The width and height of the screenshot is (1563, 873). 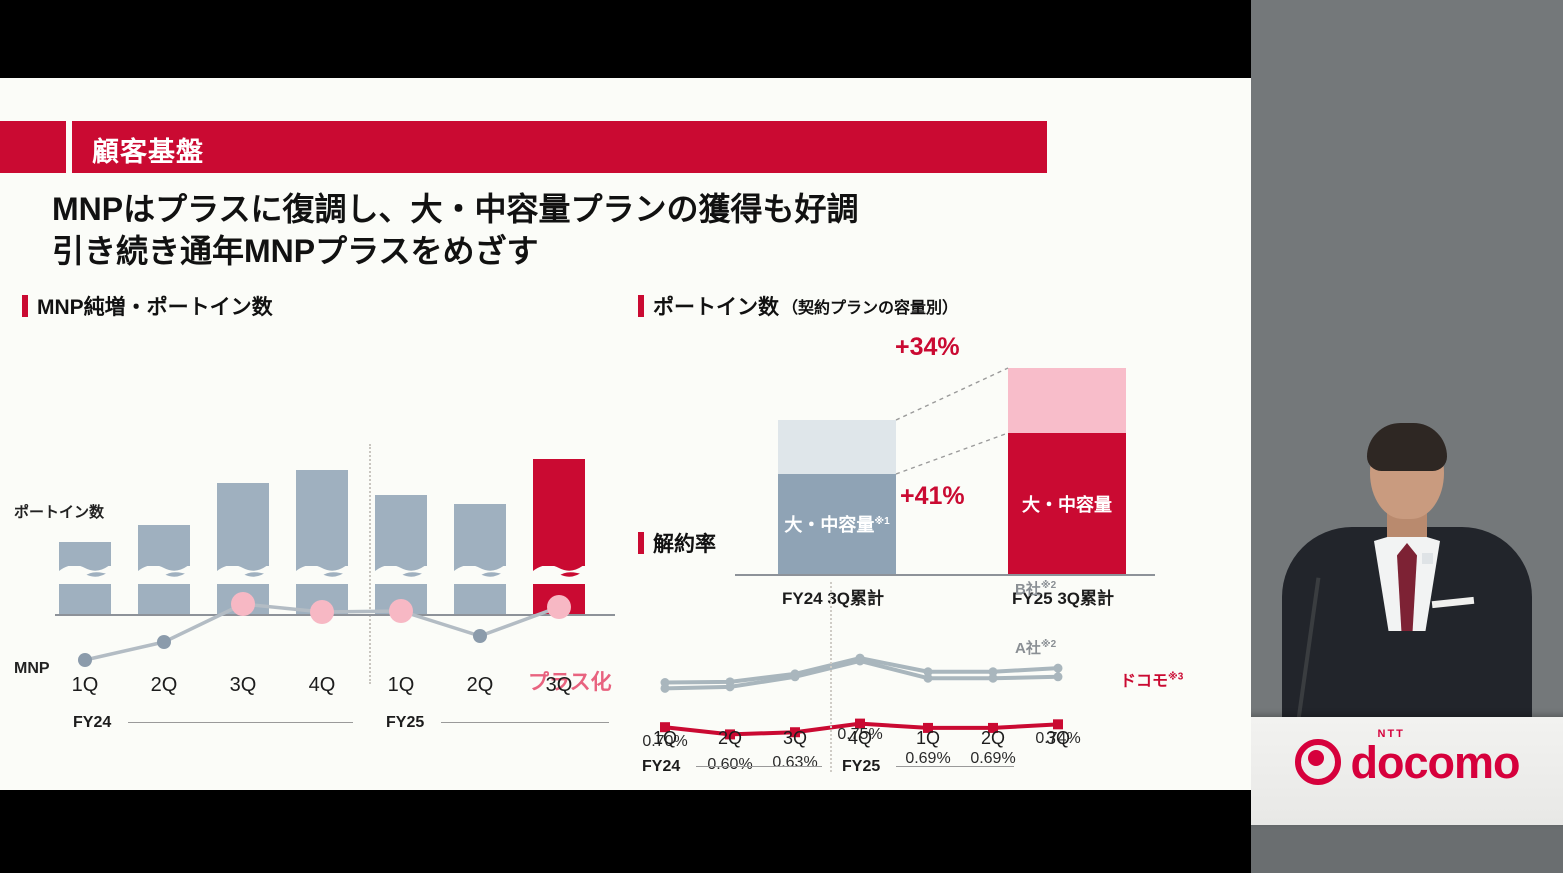 I want to click on capacity-bar-label-fy25: 大・中容量, so click(x=1067, y=504).